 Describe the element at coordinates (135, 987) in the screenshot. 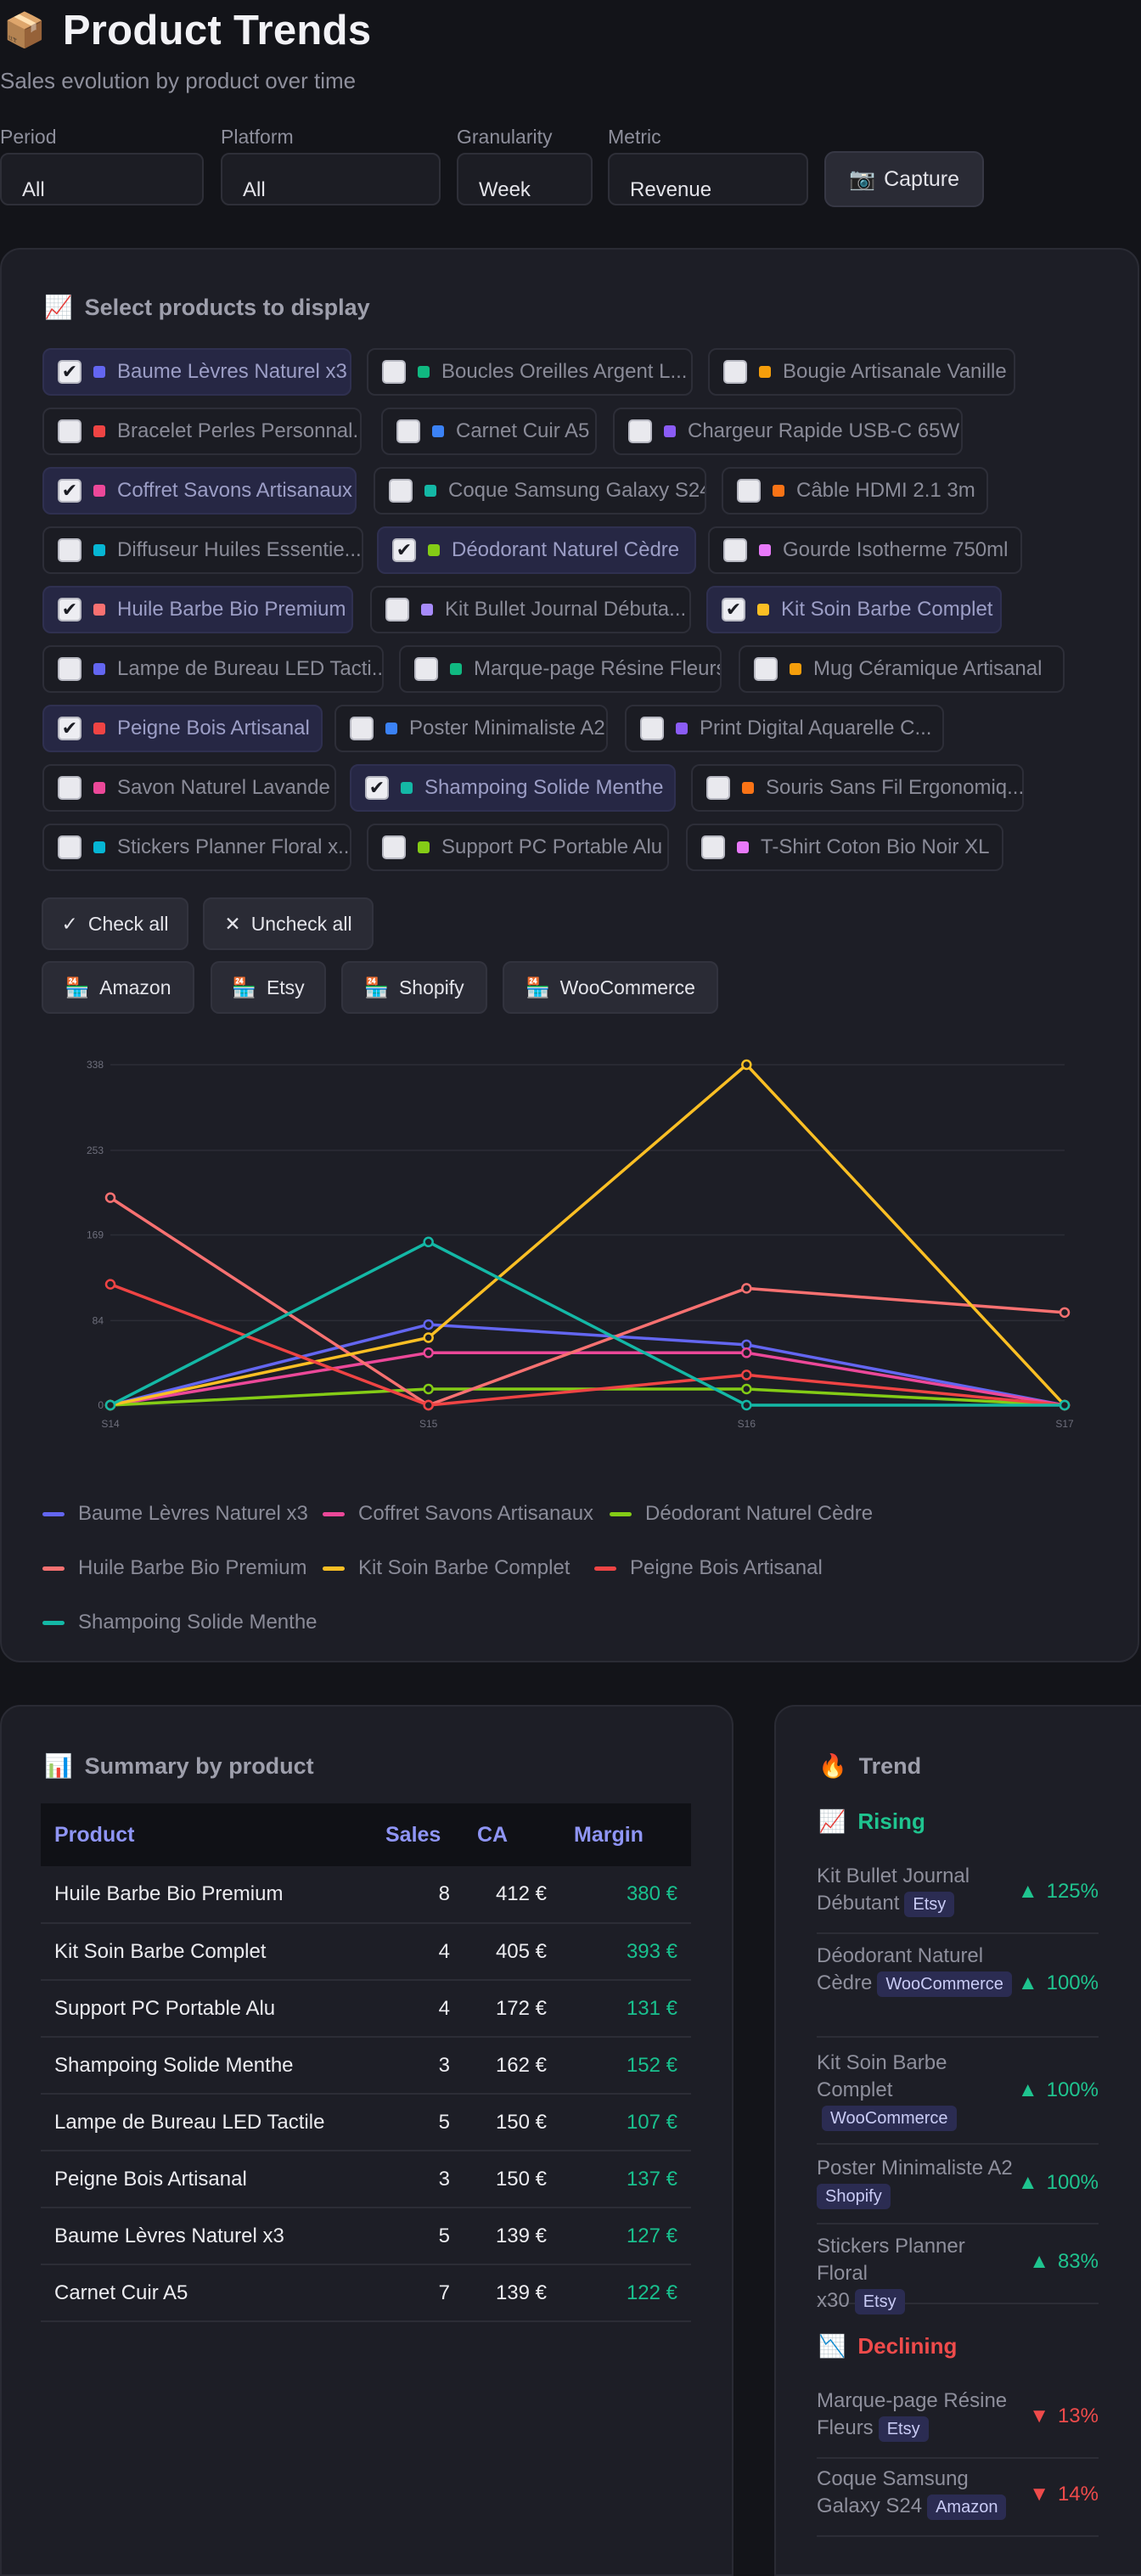

I see `platform-button-label: Amazon` at that location.